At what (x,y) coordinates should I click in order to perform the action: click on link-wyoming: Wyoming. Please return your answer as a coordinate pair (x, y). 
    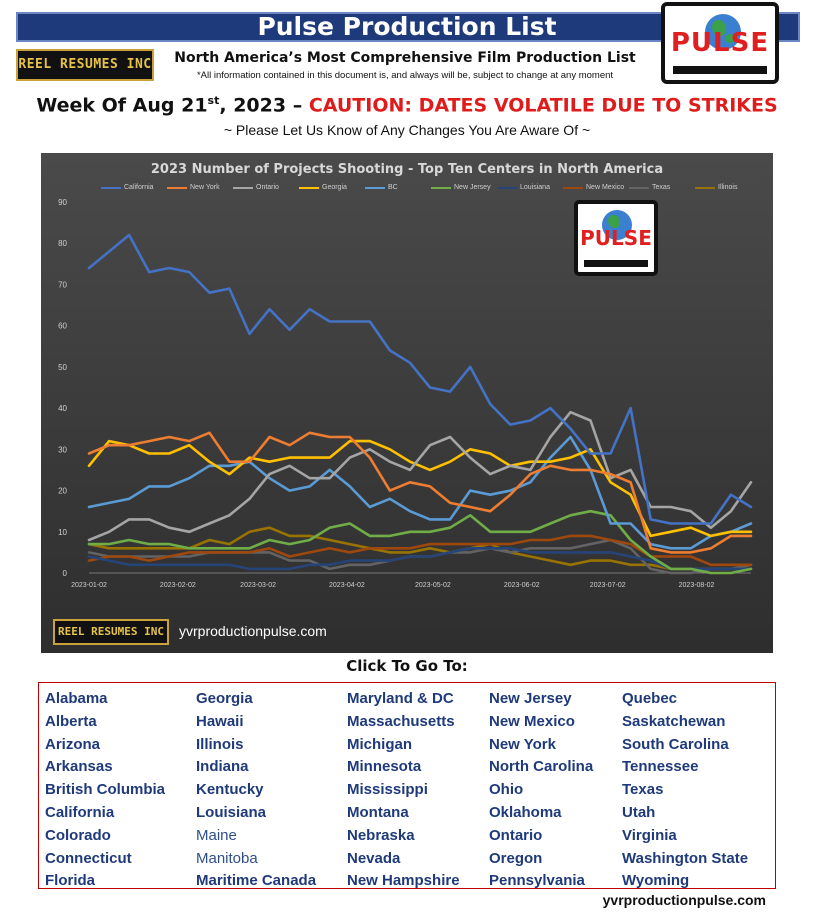
    Looking at the image, I should click on (656, 881).